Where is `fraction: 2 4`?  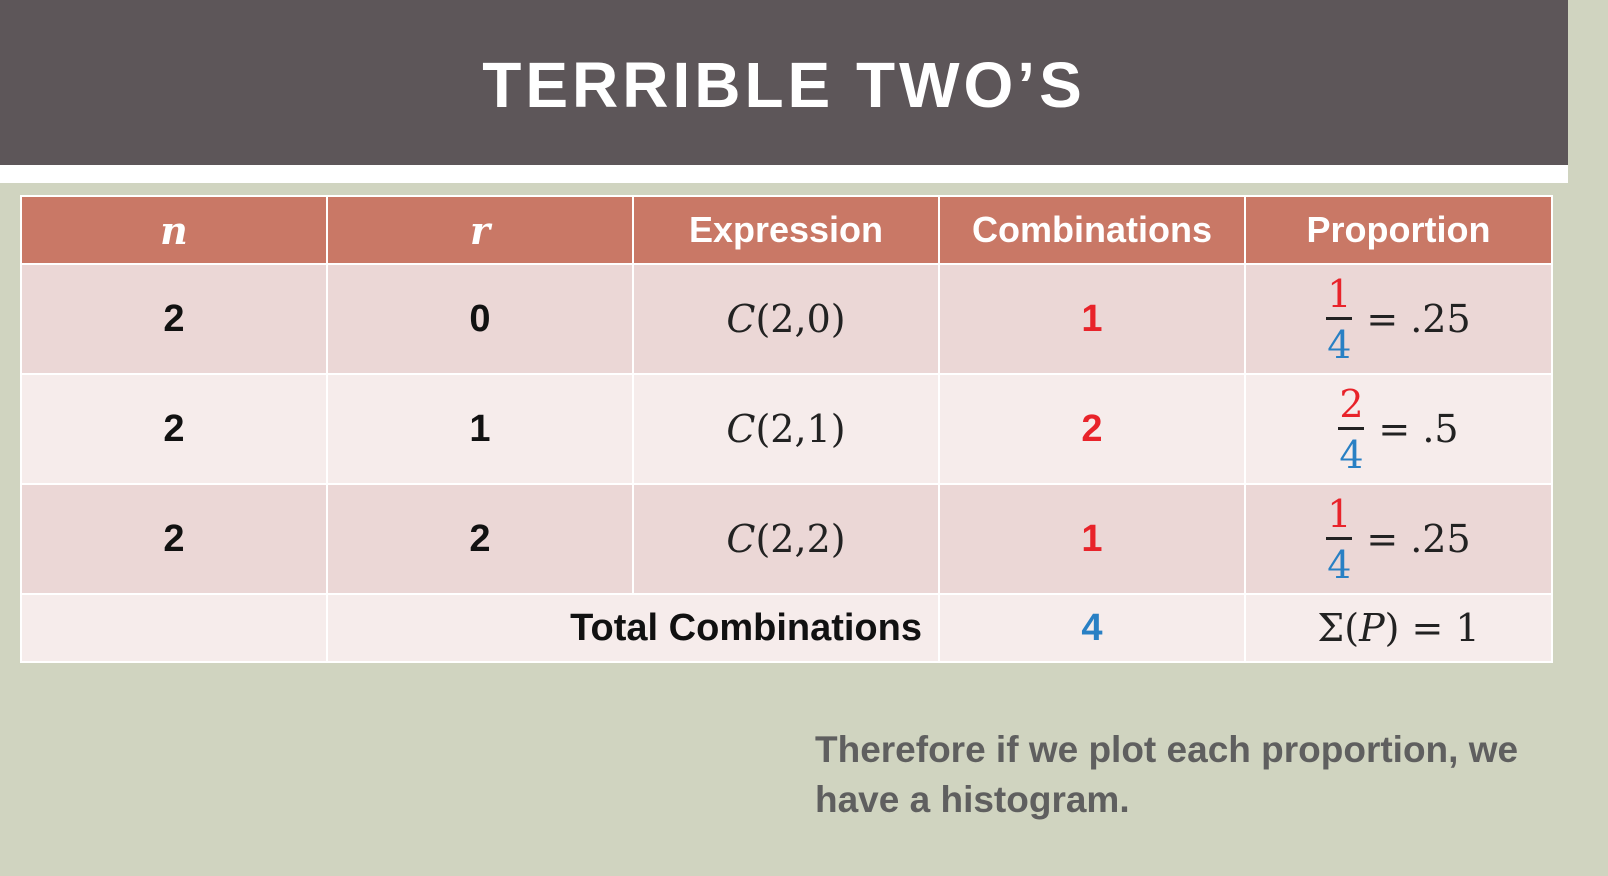 fraction: 2 4 is located at coordinates (1351, 429).